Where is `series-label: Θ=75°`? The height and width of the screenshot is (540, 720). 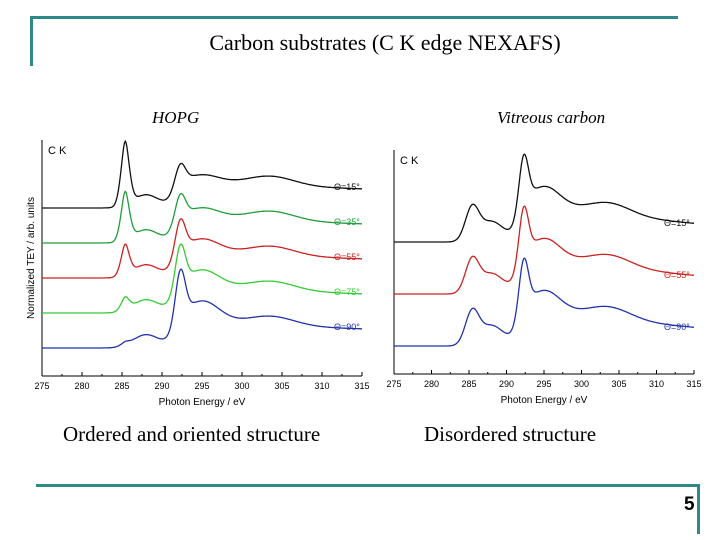
series-label: Θ=75° is located at coordinates (347, 292).